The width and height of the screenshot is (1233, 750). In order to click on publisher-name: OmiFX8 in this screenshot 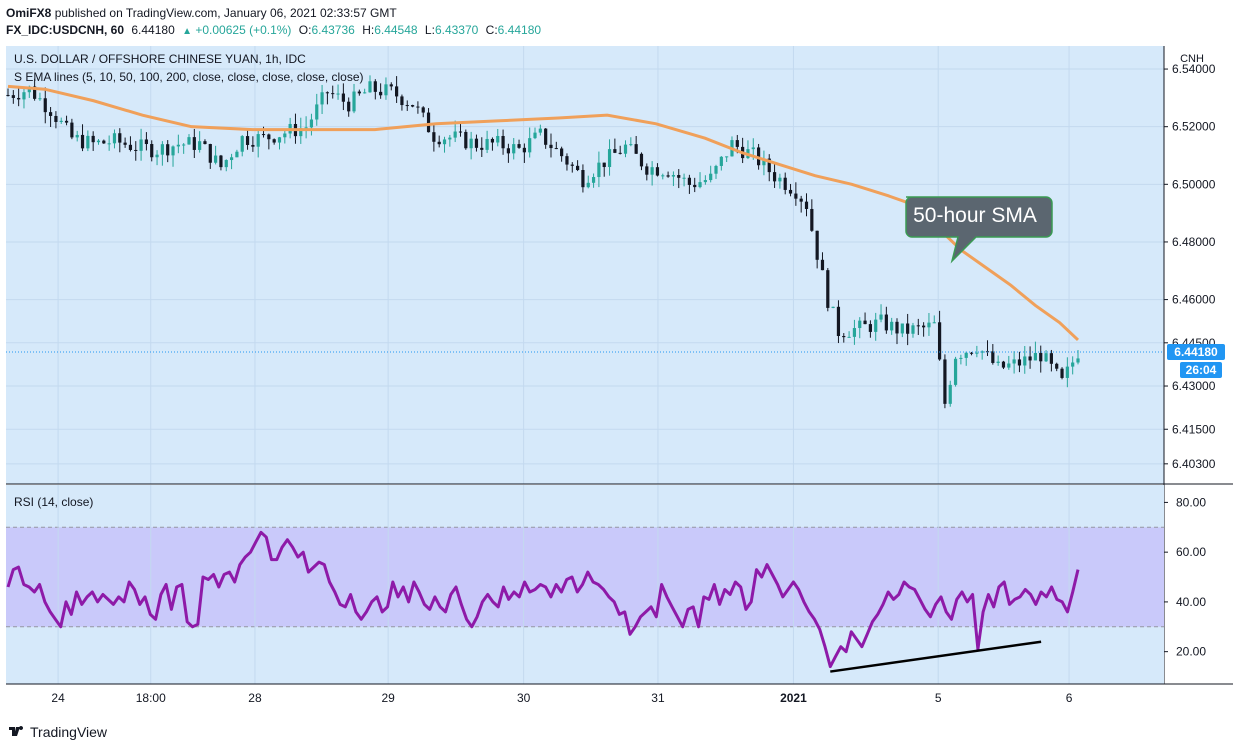, I will do `click(29, 13)`.